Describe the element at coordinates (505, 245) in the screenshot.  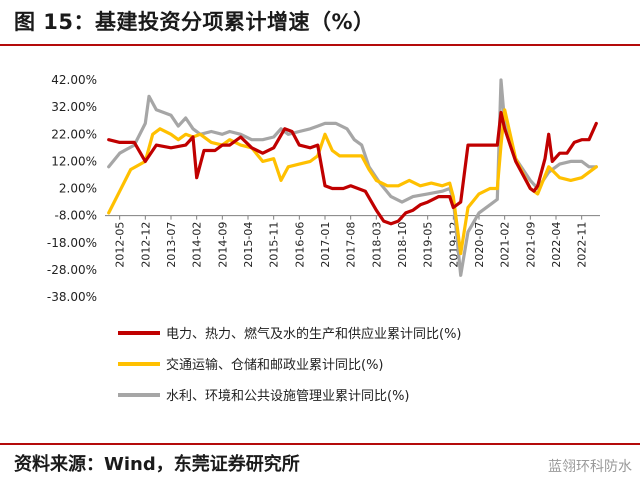
I see `x-tick-label: 2021-02` at that location.